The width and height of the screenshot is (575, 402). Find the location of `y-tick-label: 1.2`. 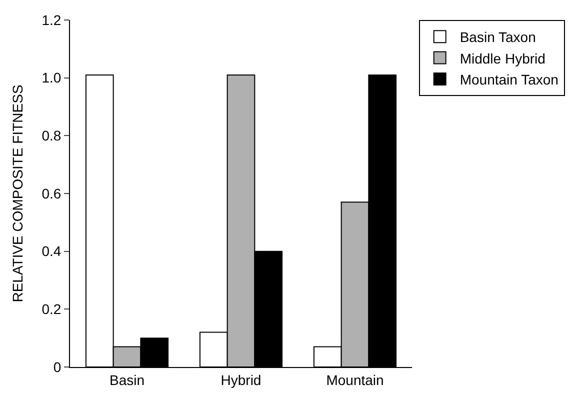

y-tick-label: 1.2 is located at coordinates (52, 20).